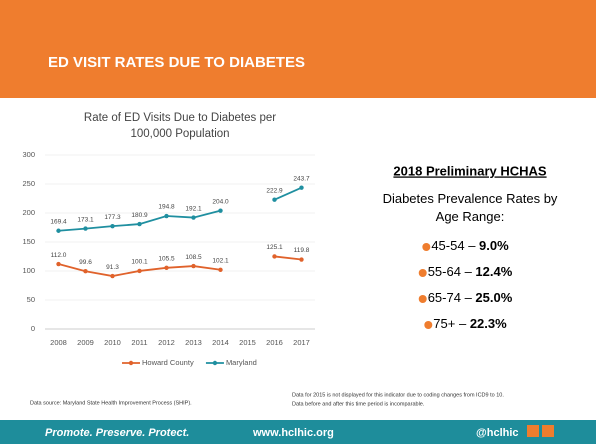 This screenshot has height=444, width=596. I want to click on y-tick-label: 300, so click(28, 154).